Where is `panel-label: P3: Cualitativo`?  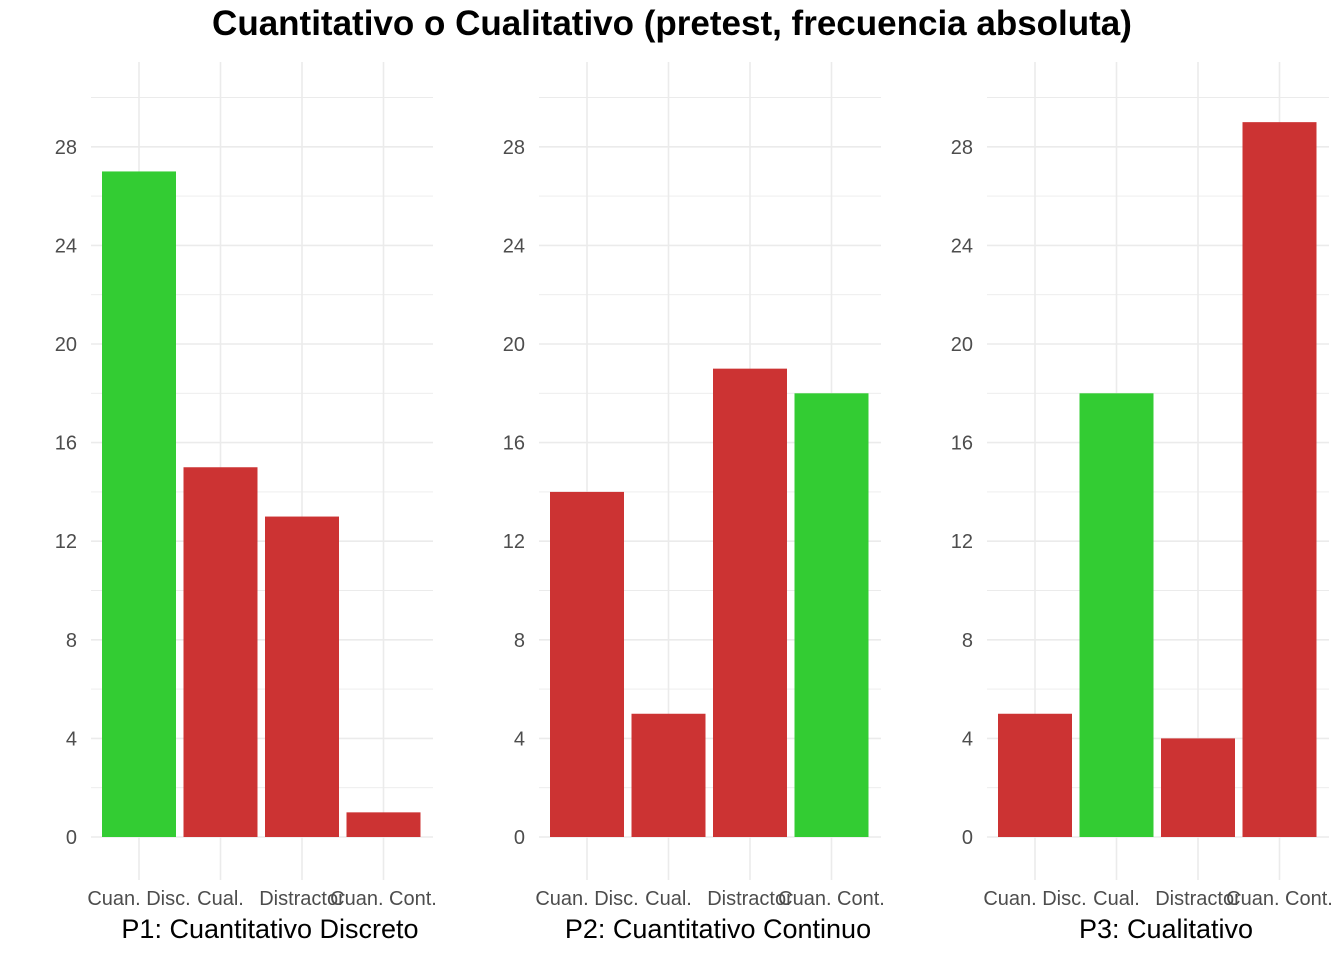
panel-label: P3: Cualitativo is located at coordinates (1166, 929).